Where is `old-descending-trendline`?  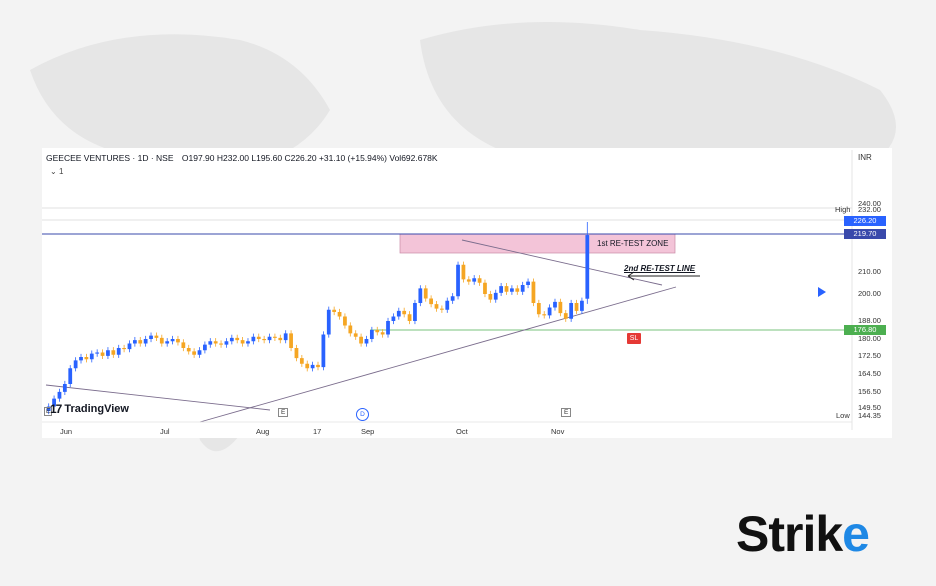
old-descending-trendline is located at coordinates (158, 397).